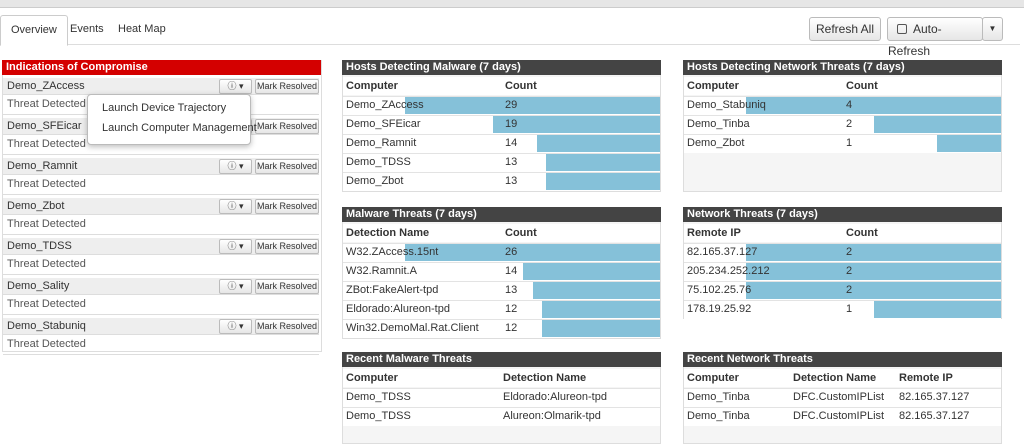  Describe the element at coordinates (38, 286) in the screenshot. I see `host-name: Demo_Sality` at that location.